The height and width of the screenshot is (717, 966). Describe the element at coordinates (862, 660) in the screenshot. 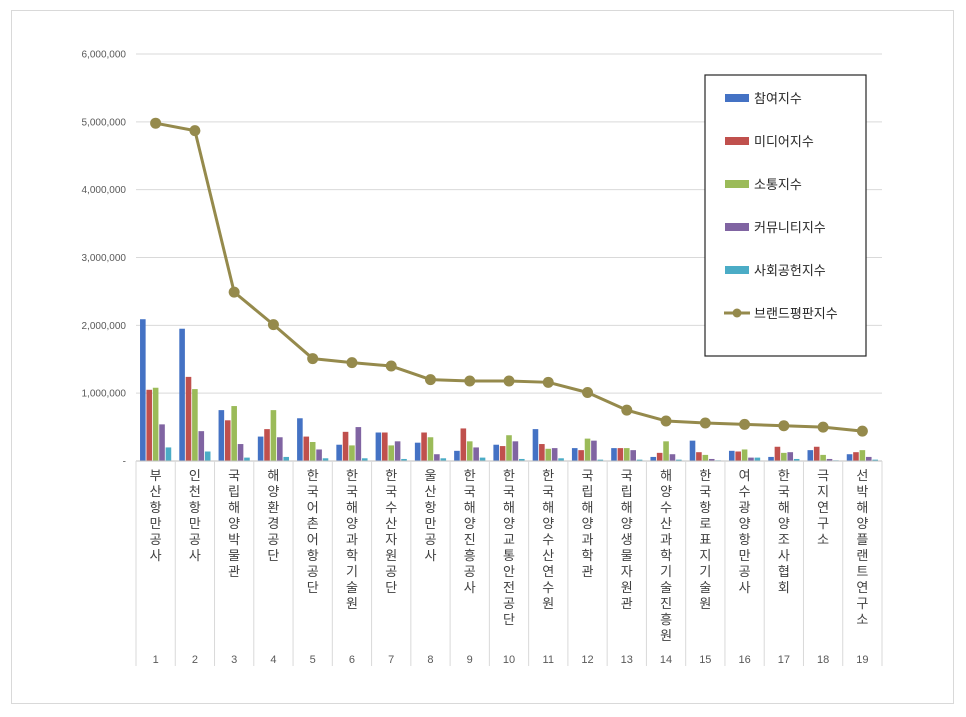

I see `rank-label: 19` at that location.